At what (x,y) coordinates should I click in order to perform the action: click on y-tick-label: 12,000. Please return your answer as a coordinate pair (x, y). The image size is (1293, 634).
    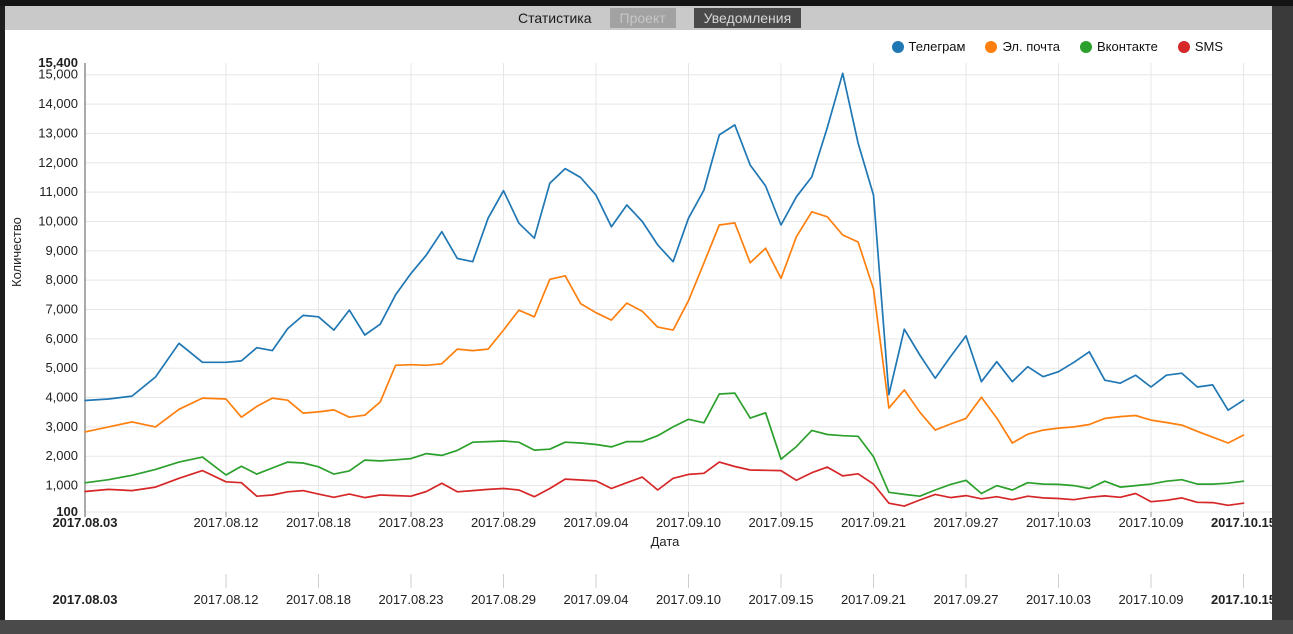
    Looking at the image, I should click on (58, 162).